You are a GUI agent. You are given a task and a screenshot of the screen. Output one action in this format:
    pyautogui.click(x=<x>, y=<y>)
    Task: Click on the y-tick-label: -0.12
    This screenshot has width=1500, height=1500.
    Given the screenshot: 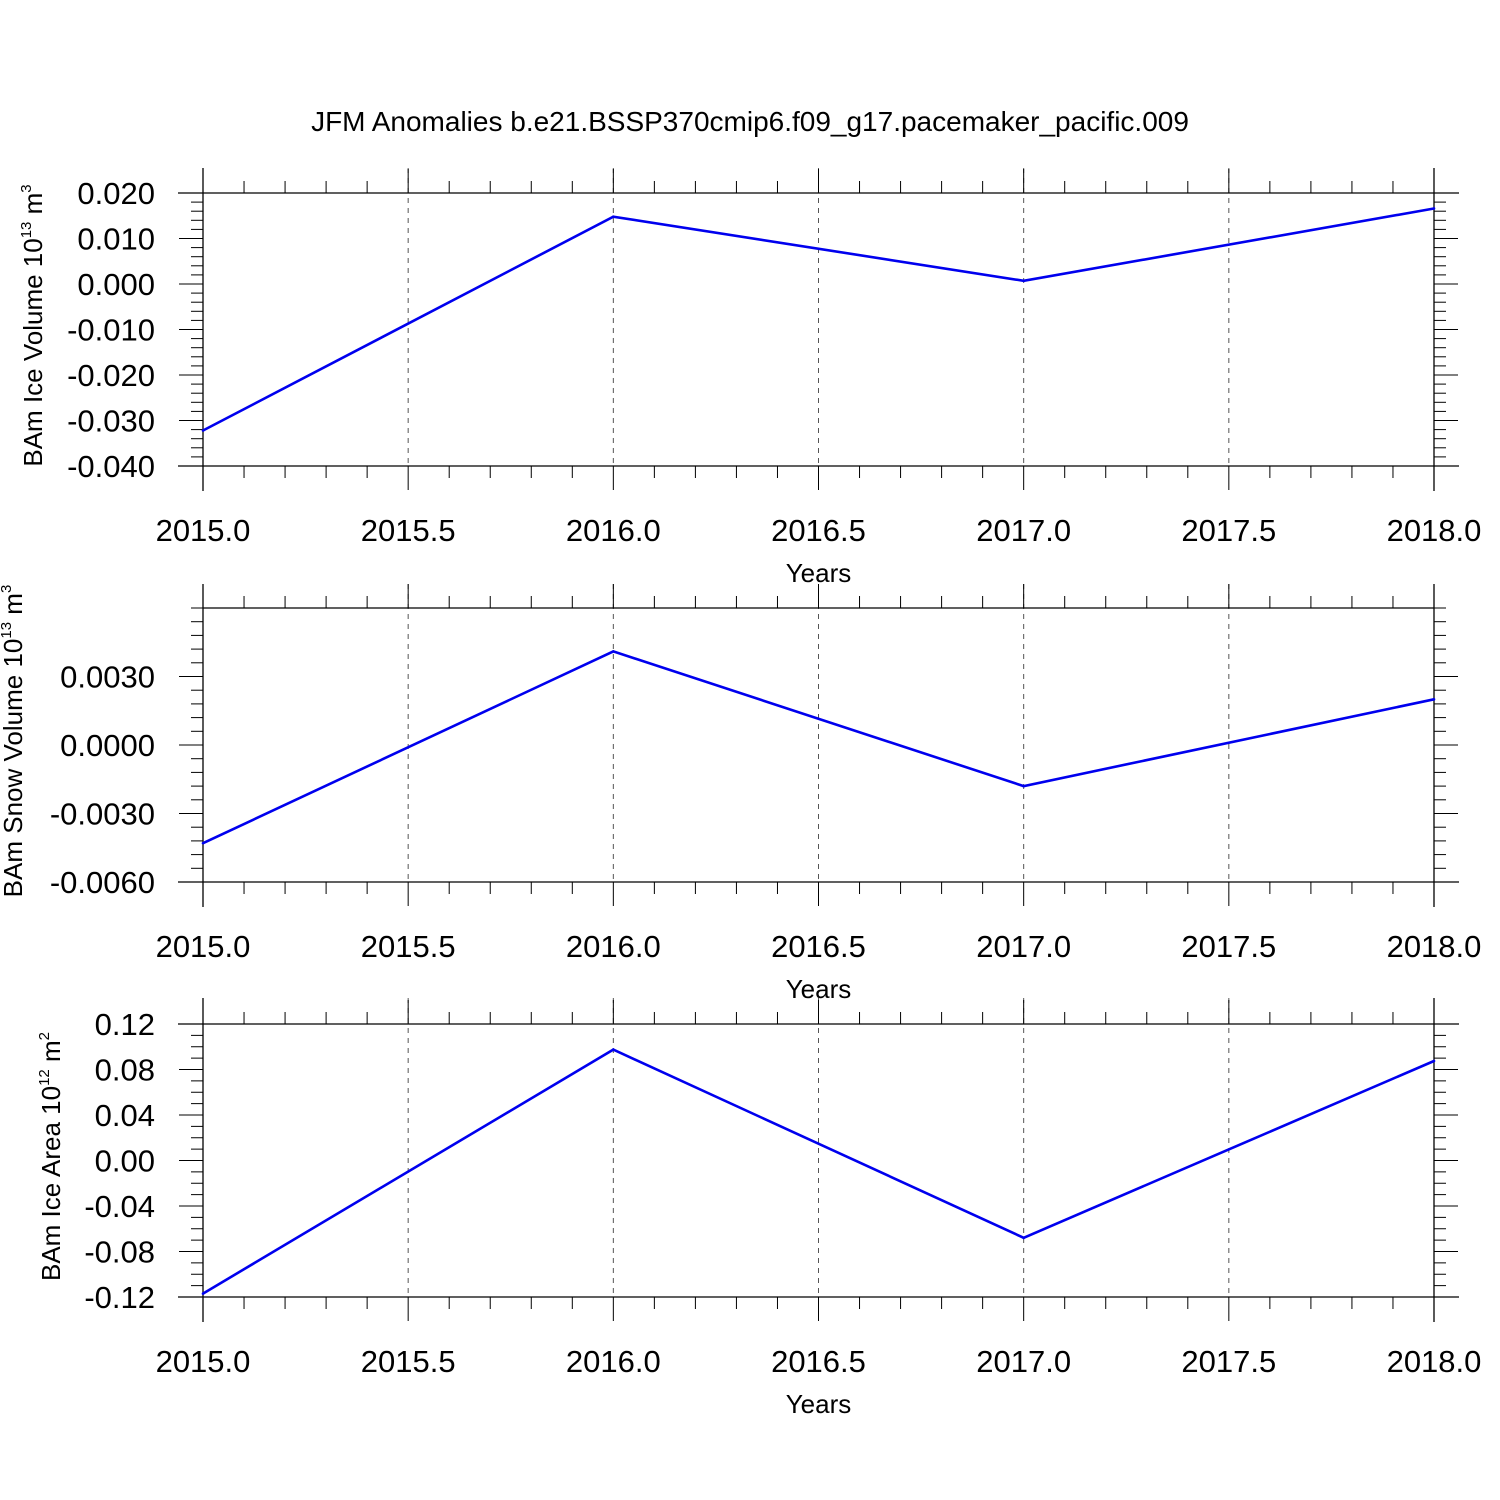 What is the action you would take?
    pyautogui.click(x=119, y=1297)
    